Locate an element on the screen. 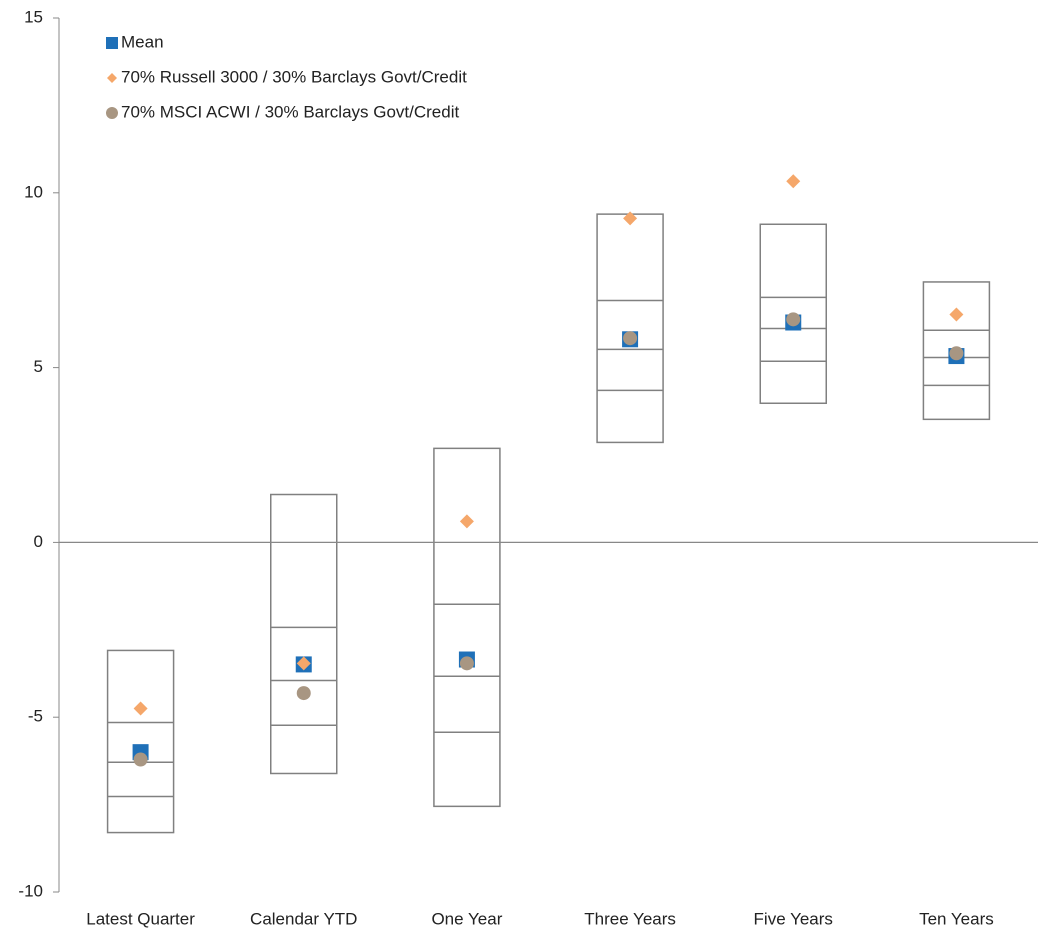 The width and height of the screenshot is (1039, 940). y-tick-label: 10 is located at coordinates (33, 191).